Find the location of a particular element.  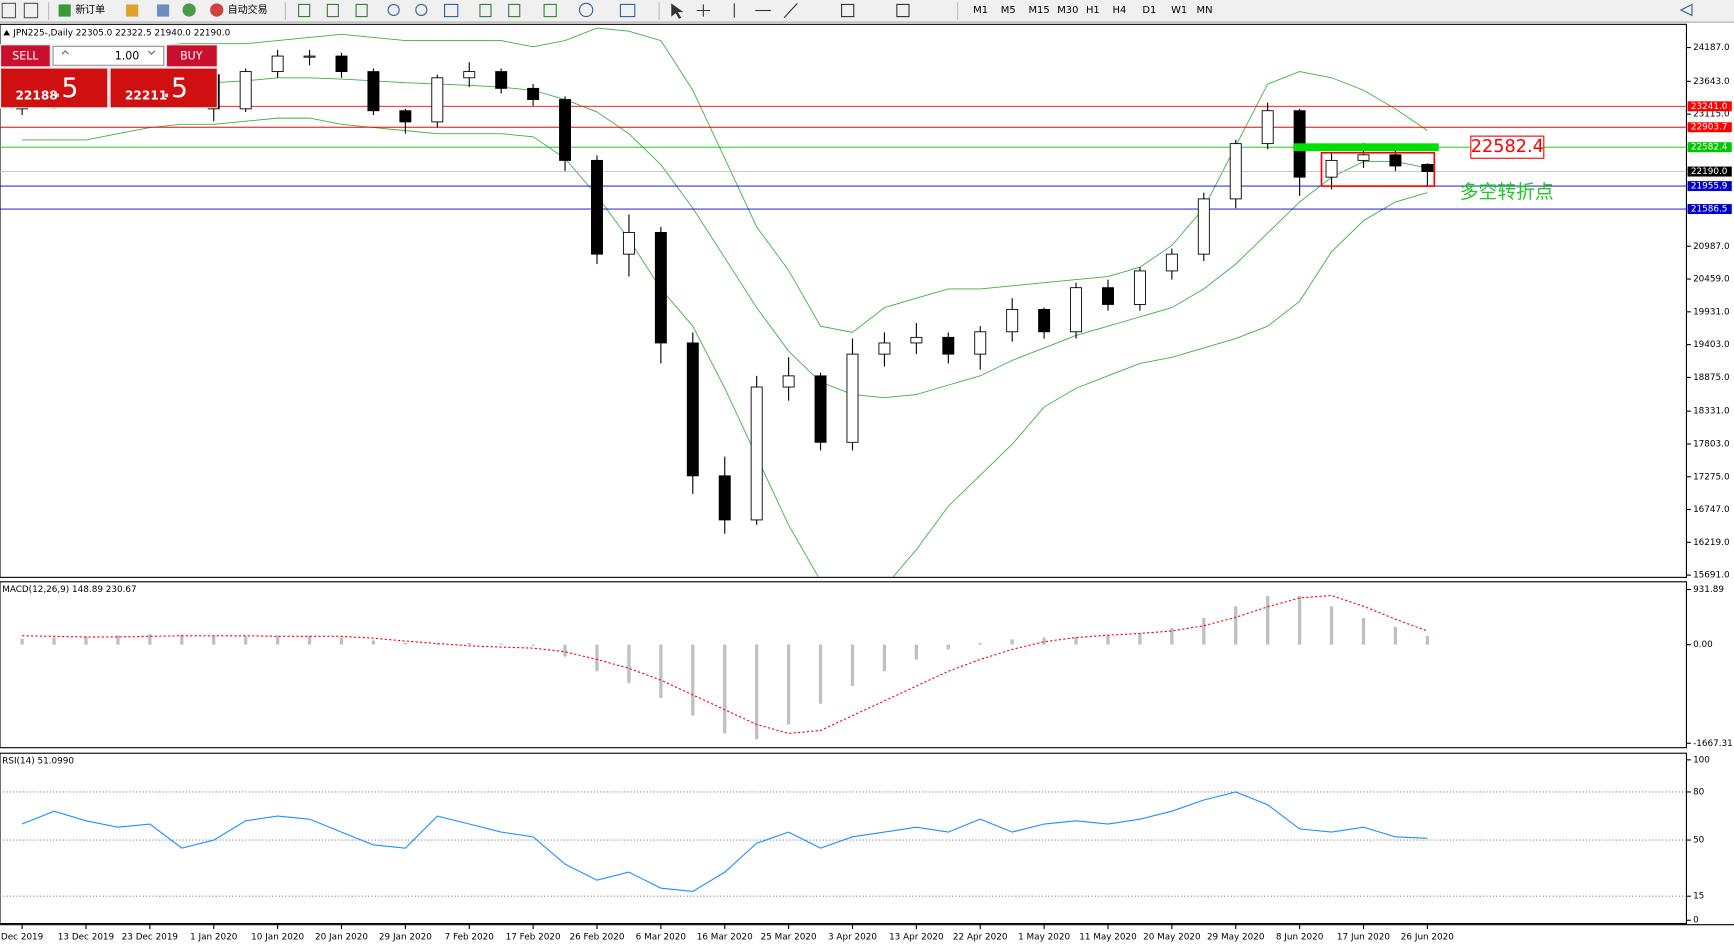

timeframe-button: D1 is located at coordinates (1149, 10).